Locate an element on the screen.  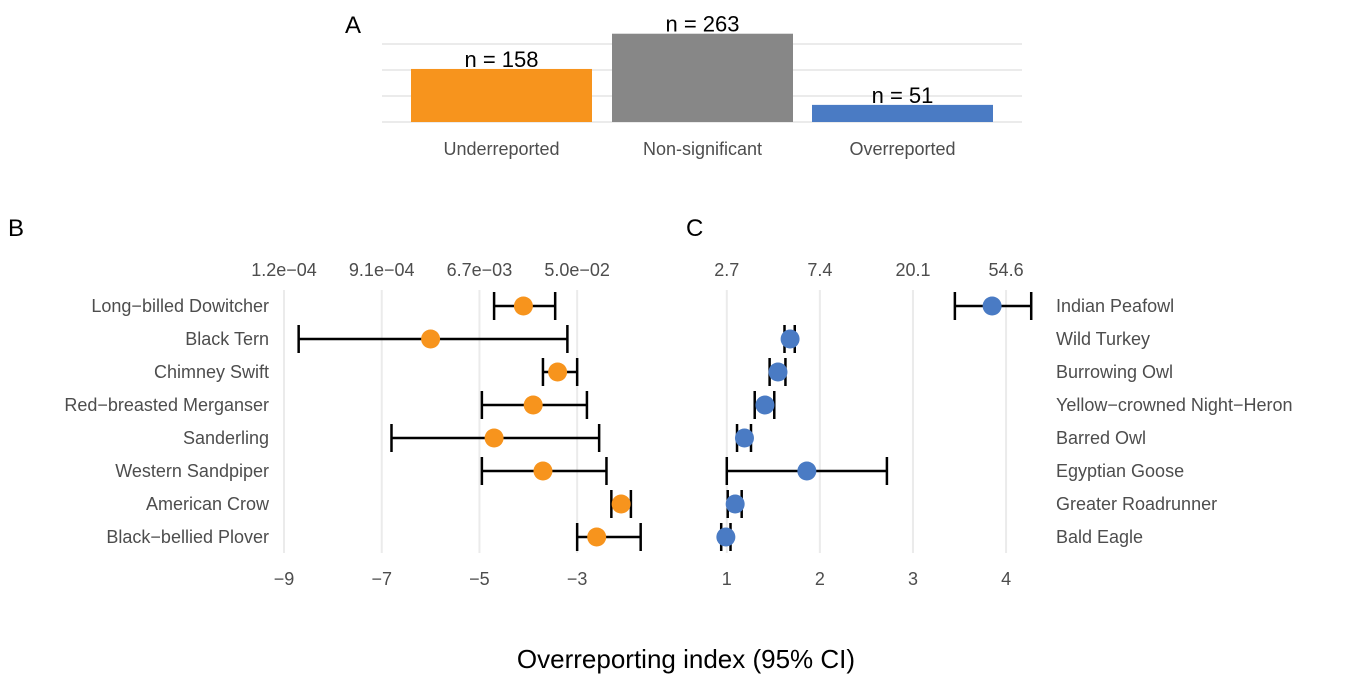
x-tick-label: −5 is located at coordinates (479, 579).